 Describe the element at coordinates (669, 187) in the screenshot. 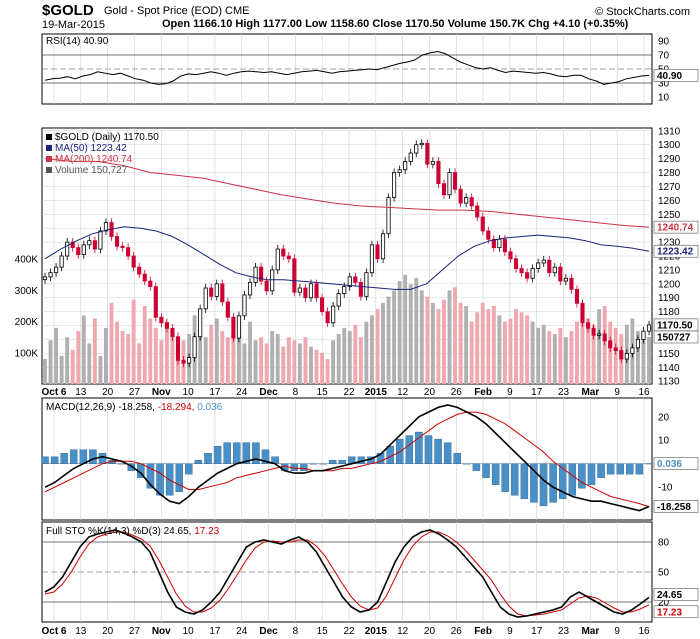

I see `price-tick-4: 1270` at that location.